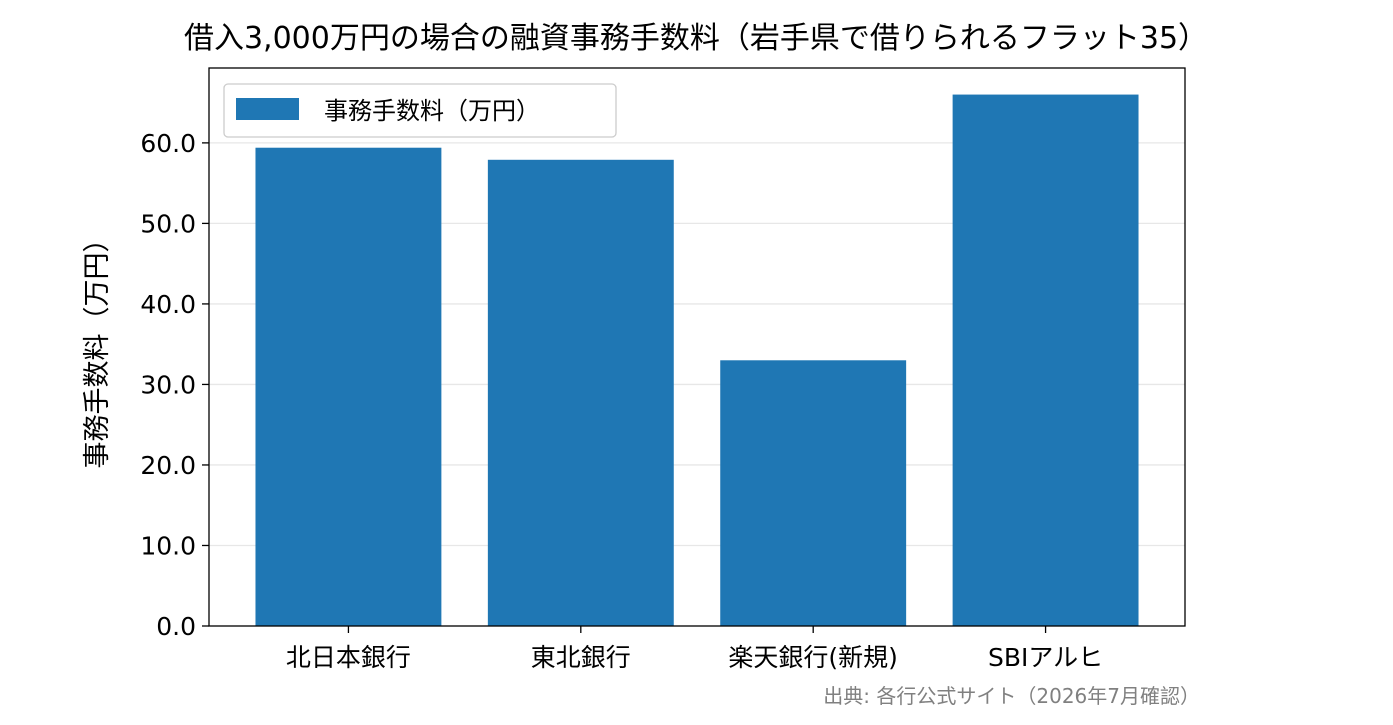 The image size is (1393, 725). I want to click on y-axis: 0.0 10.0 20.0 30.0 40.0 50.0 60.0, so click(174, 385).